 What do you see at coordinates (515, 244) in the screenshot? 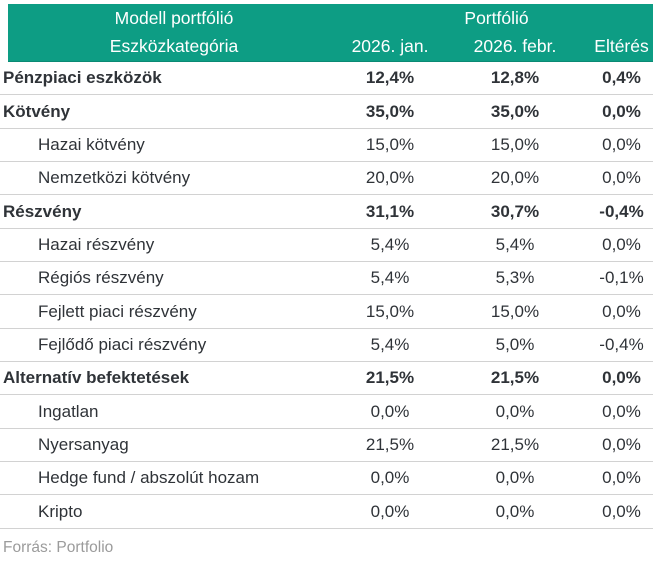
I see `cell-feb: 5,4%` at bounding box center [515, 244].